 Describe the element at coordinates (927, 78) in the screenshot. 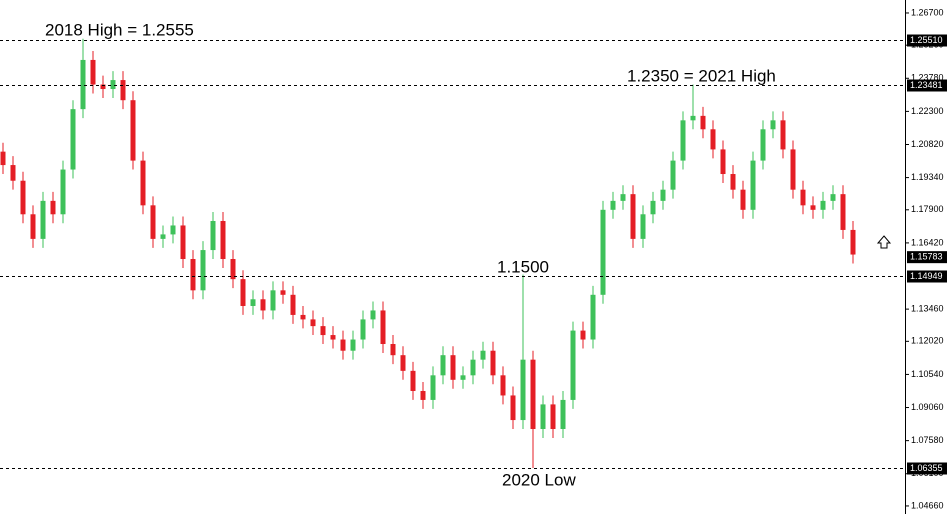

I see `y-tick-label: 1.23780` at that location.